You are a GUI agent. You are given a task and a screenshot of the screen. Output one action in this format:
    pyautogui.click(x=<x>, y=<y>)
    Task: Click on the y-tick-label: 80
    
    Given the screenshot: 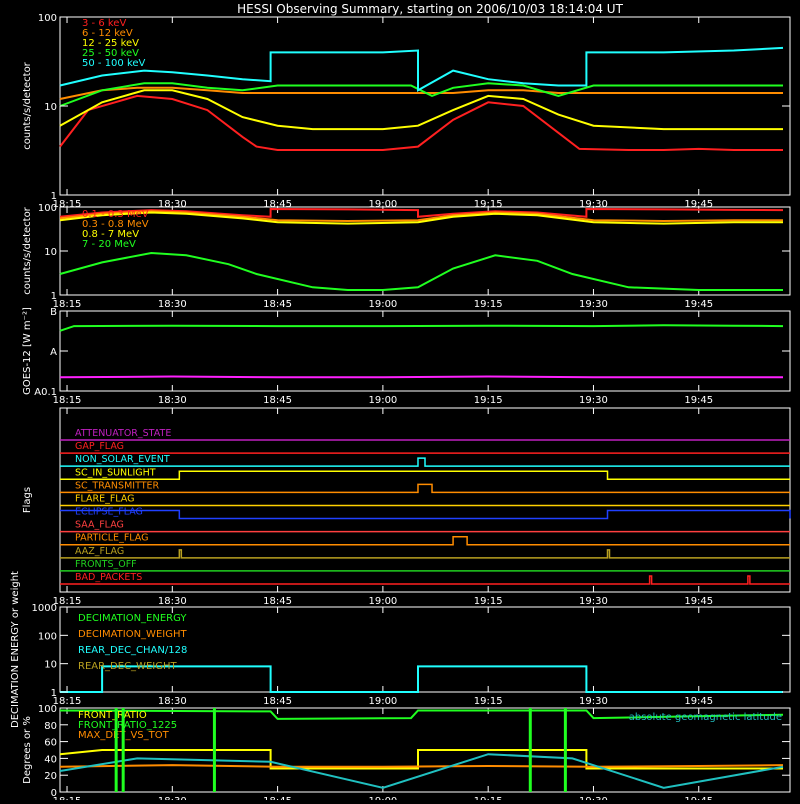 What is the action you would take?
    pyautogui.click(x=50, y=726)
    